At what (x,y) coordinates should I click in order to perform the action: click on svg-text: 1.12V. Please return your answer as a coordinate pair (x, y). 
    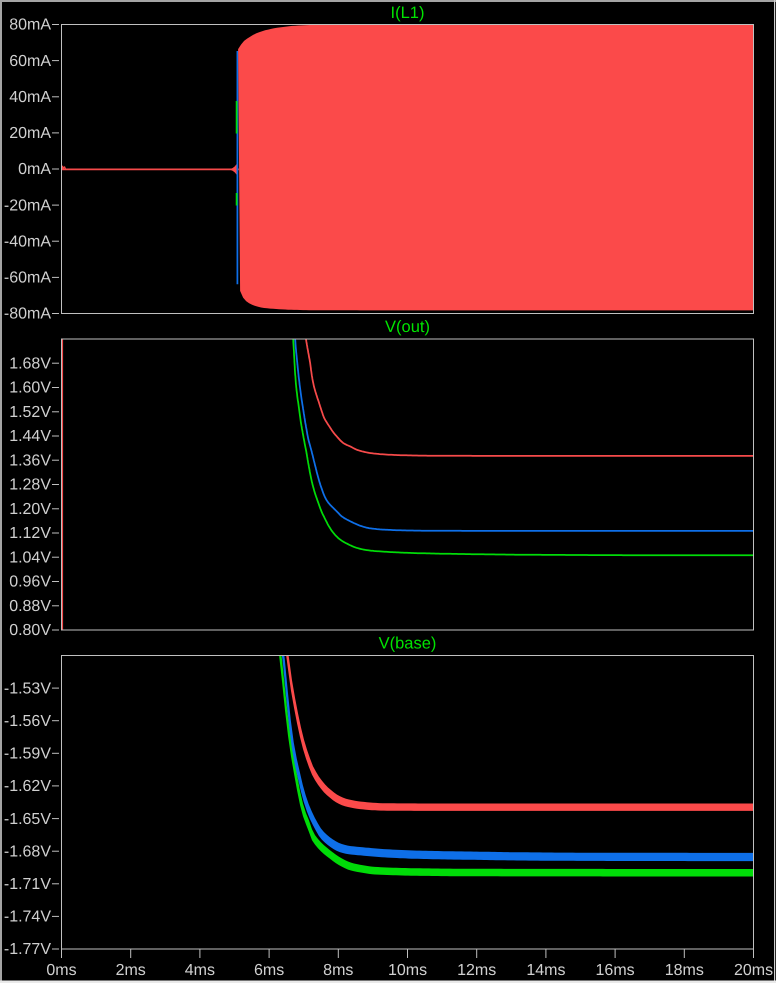
    Looking at the image, I should click on (30, 533).